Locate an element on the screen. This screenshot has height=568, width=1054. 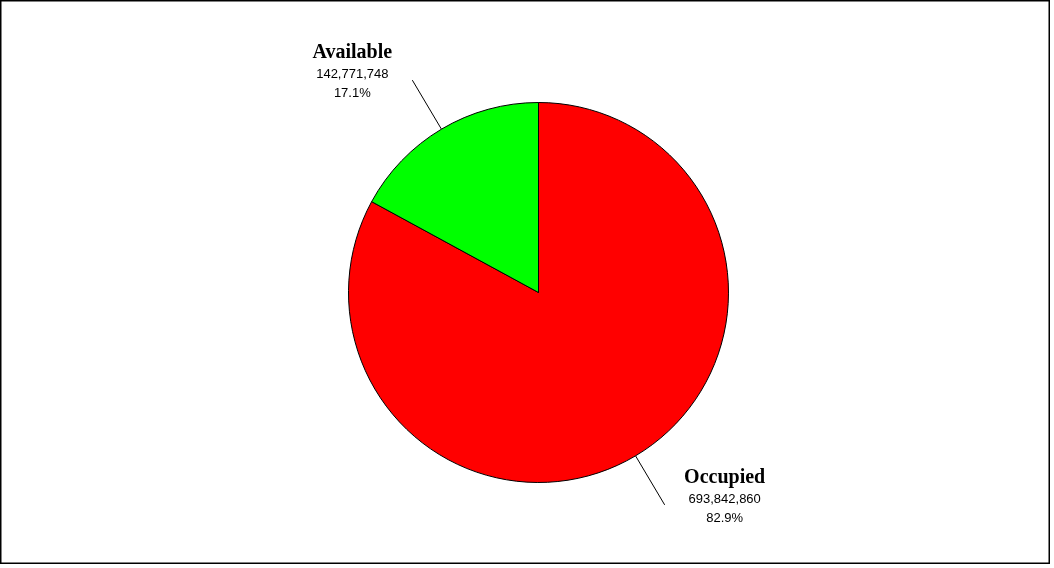
slice-label: Available is located at coordinates (352, 51).